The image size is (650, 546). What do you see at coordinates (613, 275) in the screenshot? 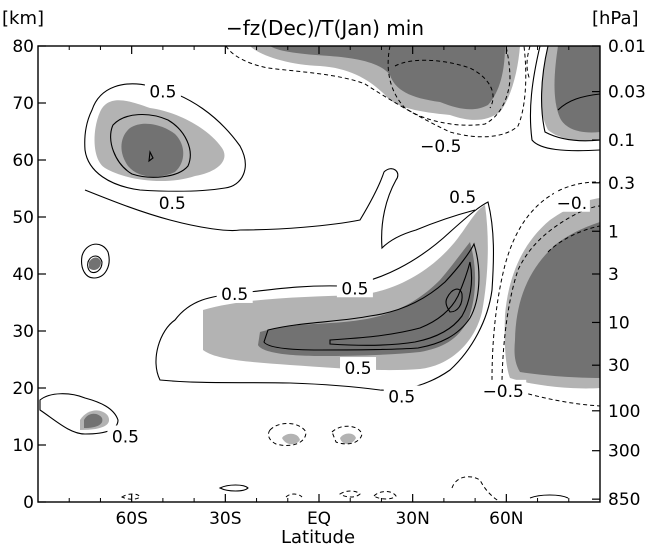
I see `y-right-tick-label: 3` at bounding box center [613, 275].